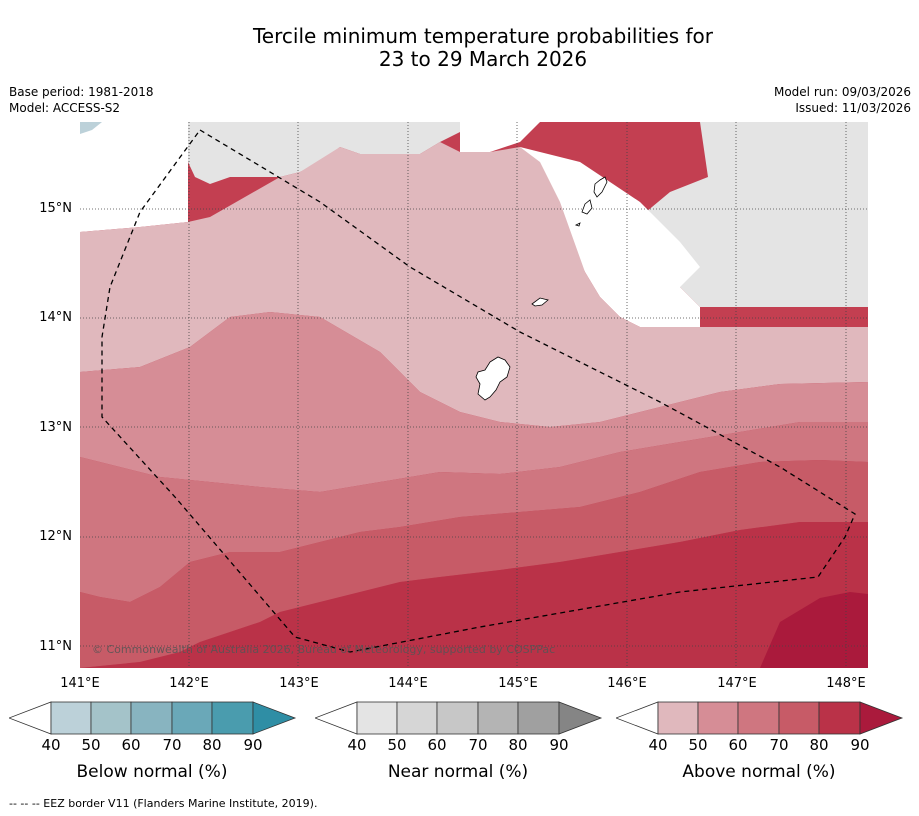  Describe the element at coordinates (478, 745) in the screenshot. I see `cb-near-tick-70: 70` at that location.